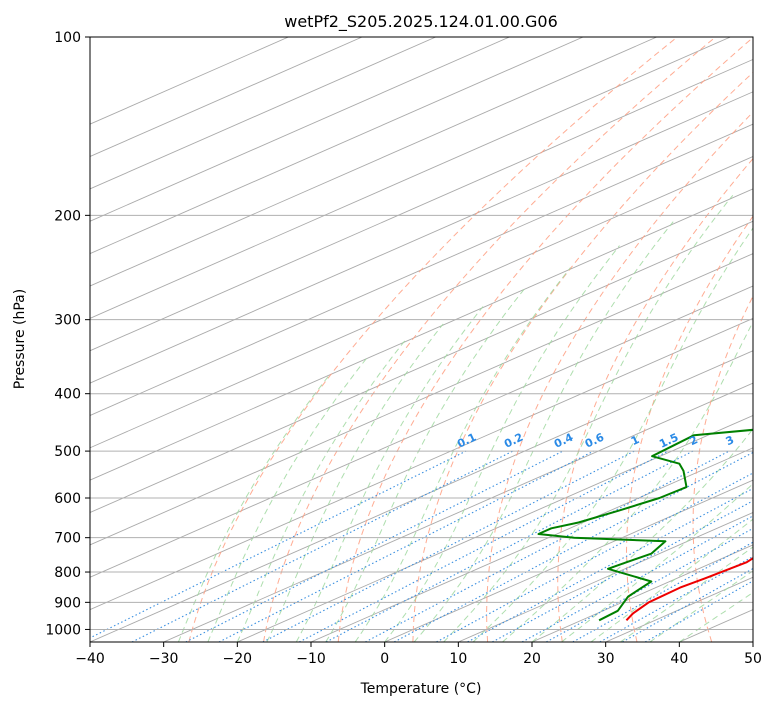  I want to click on x-tick-label: −10, so click(311, 659).